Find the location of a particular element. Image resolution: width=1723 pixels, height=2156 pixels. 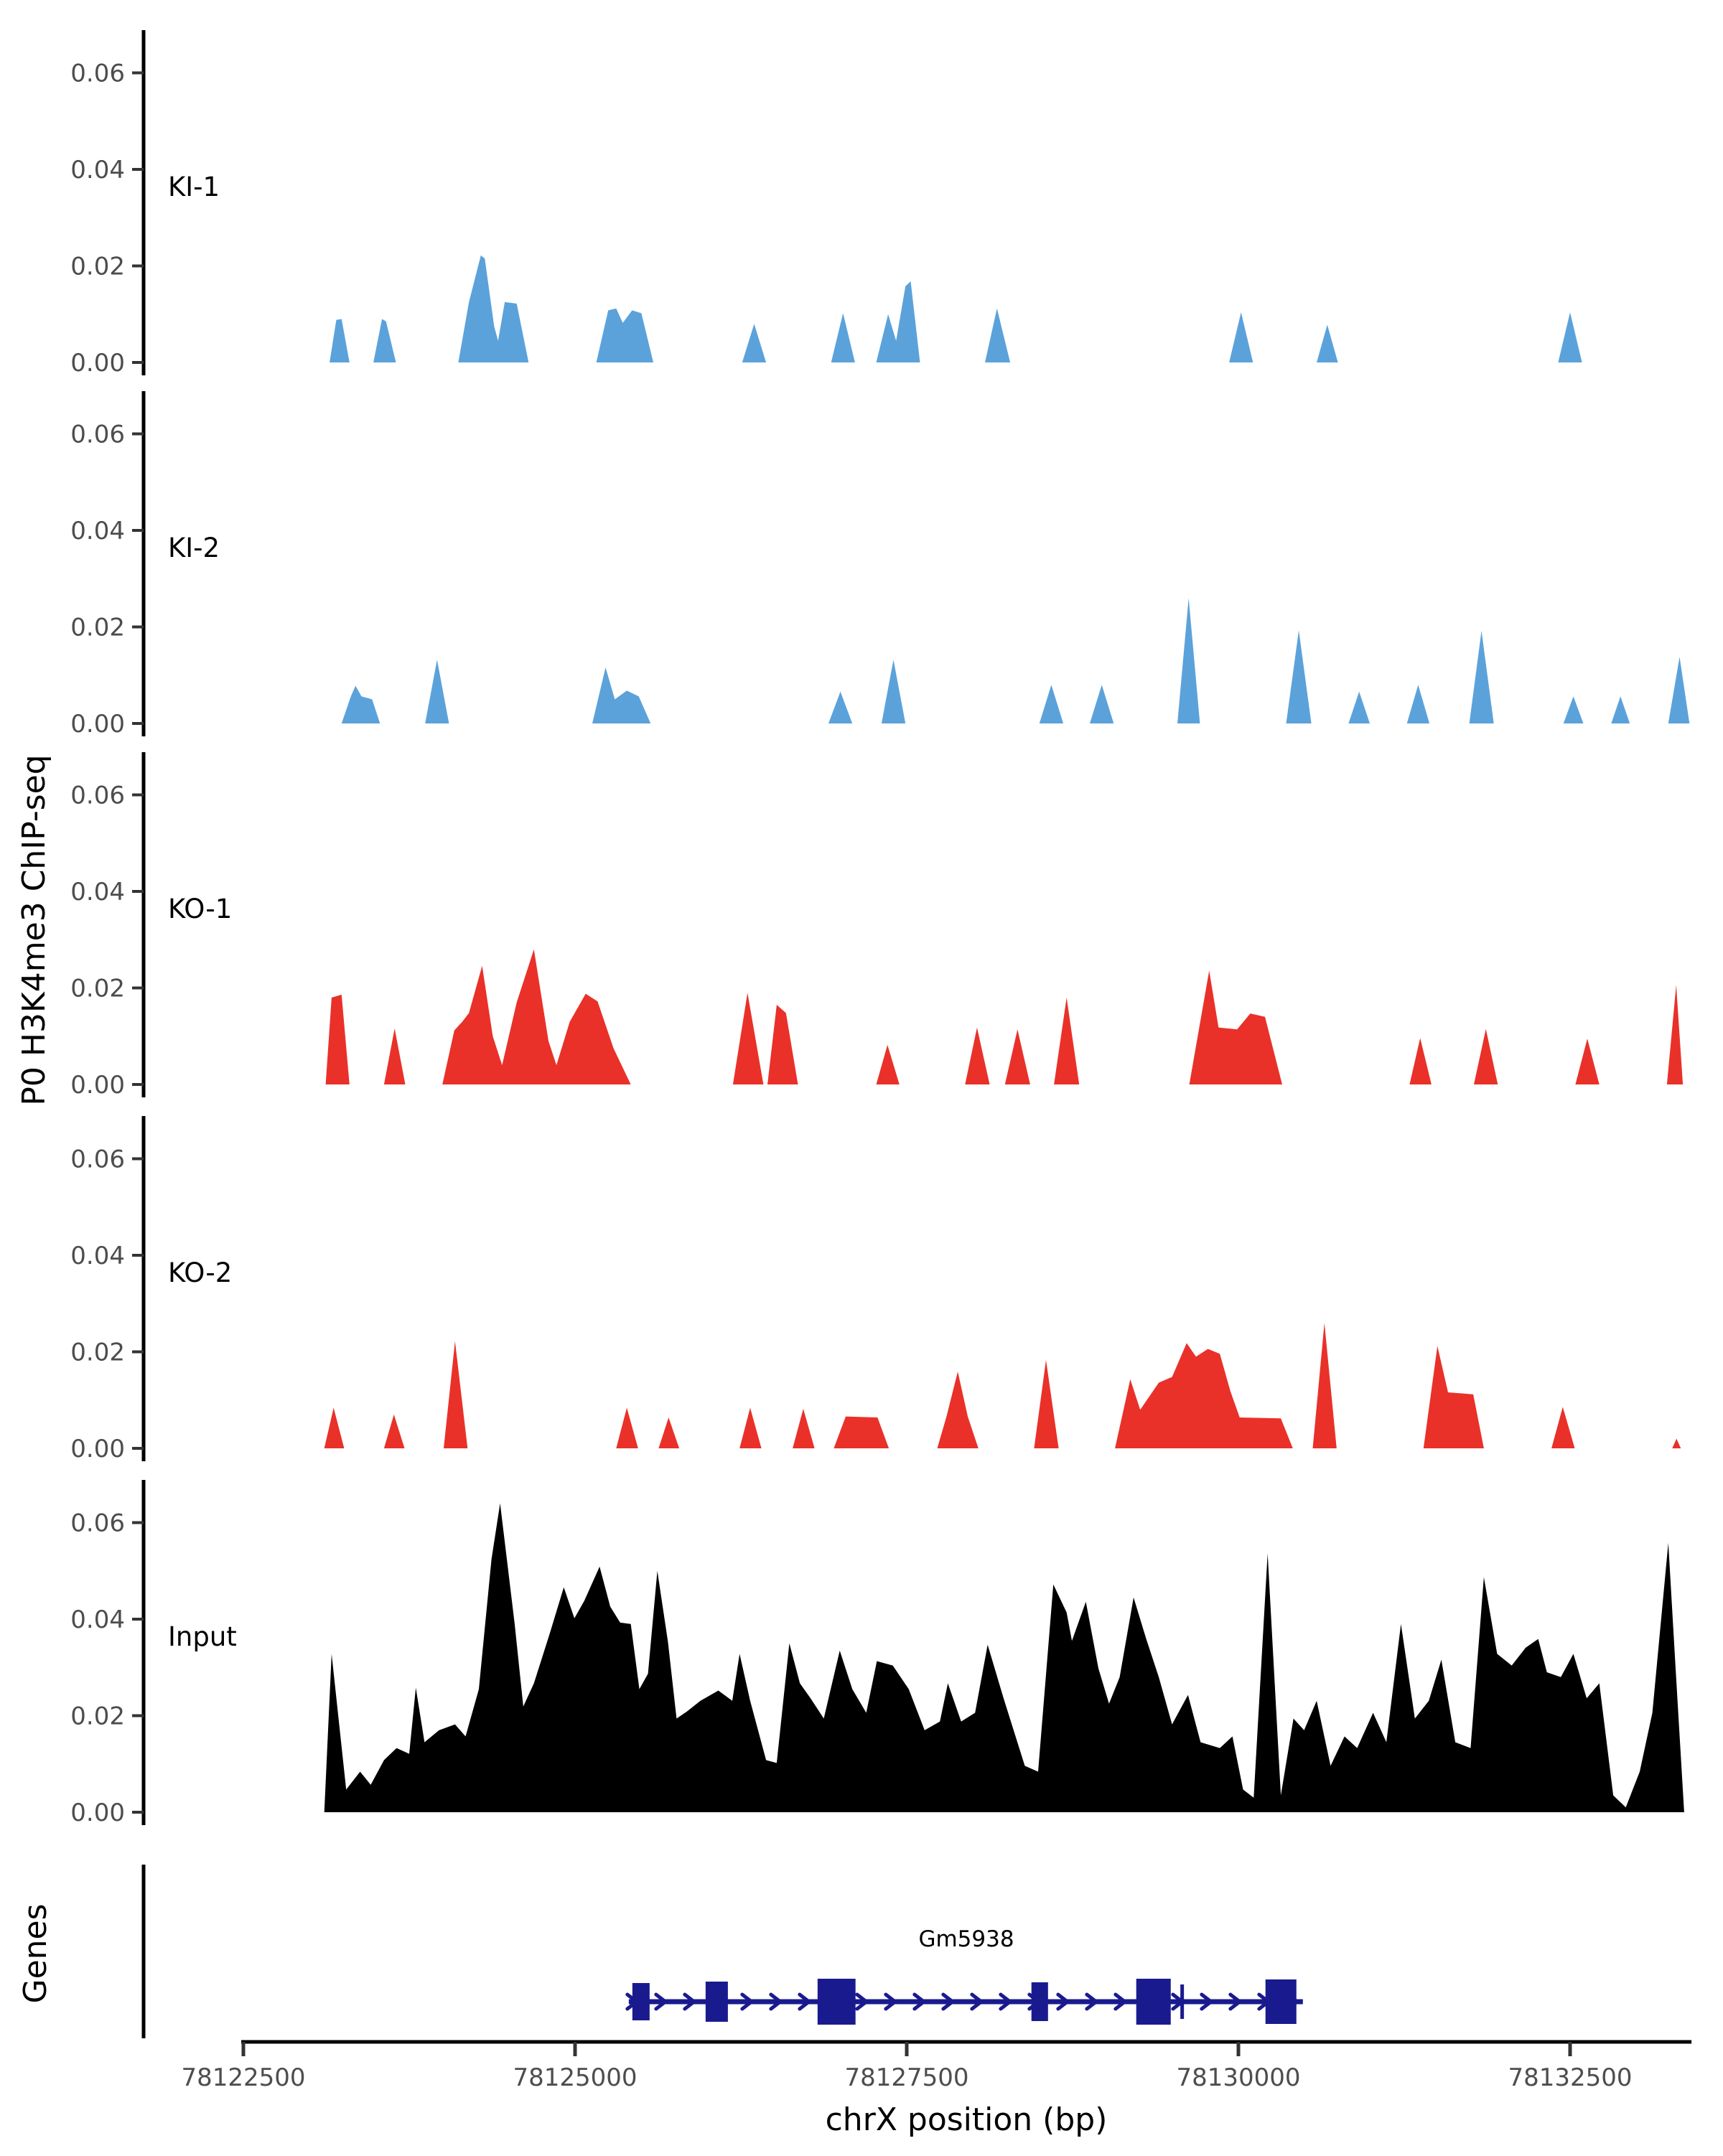

x-tick-label: 78125000 is located at coordinates (575, 2077).